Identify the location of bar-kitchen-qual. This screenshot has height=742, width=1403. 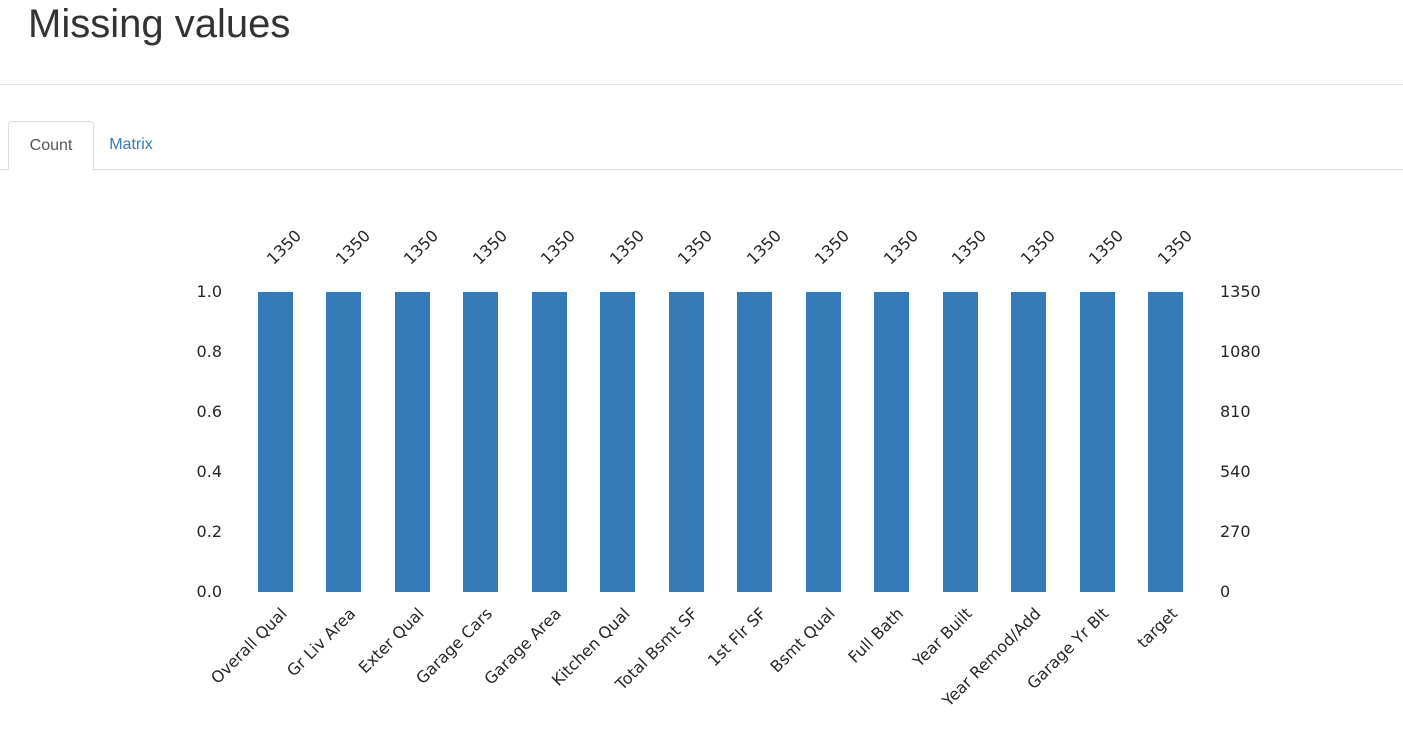
(618, 442).